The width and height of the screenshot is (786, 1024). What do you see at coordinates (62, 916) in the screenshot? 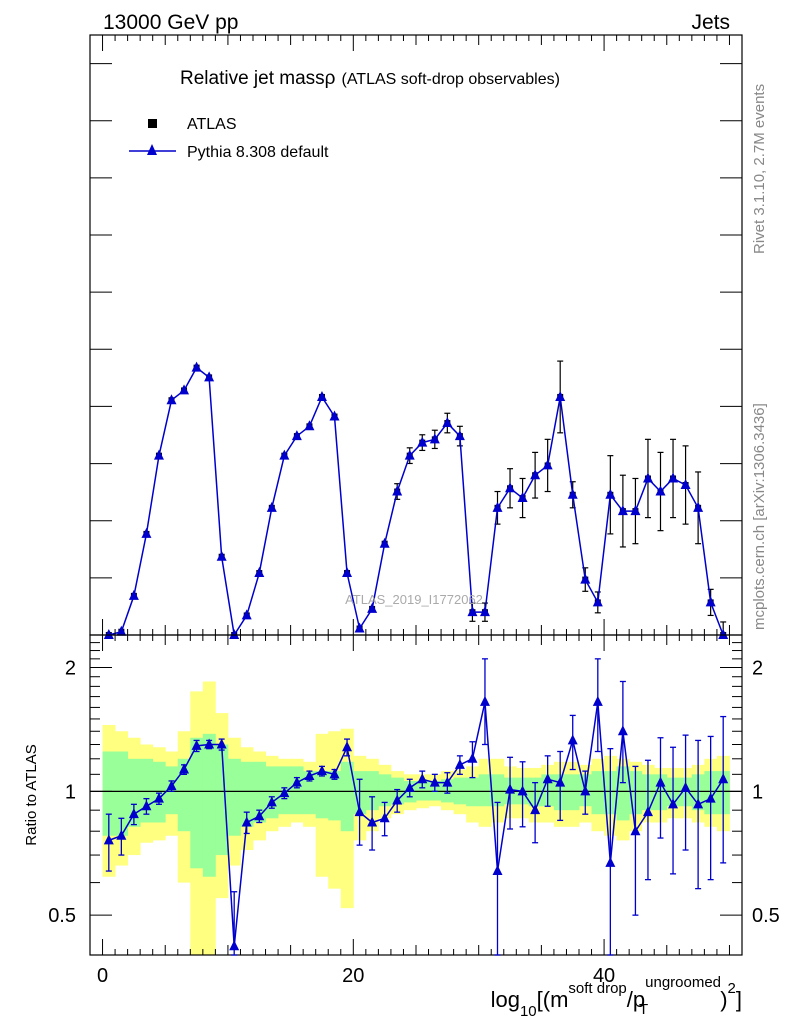
I see `ratio-y-tick-label: 0.5` at bounding box center [62, 916].